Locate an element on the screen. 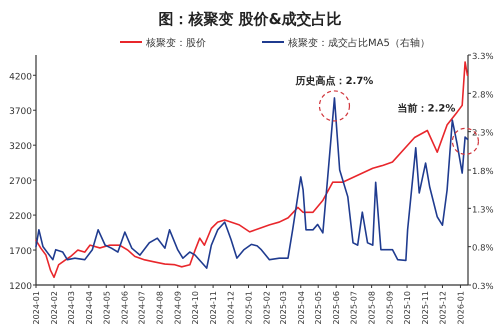 The width and height of the screenshot is (500, 336). x-tick-label: 2024-06 is located at coordinates (125, 307).